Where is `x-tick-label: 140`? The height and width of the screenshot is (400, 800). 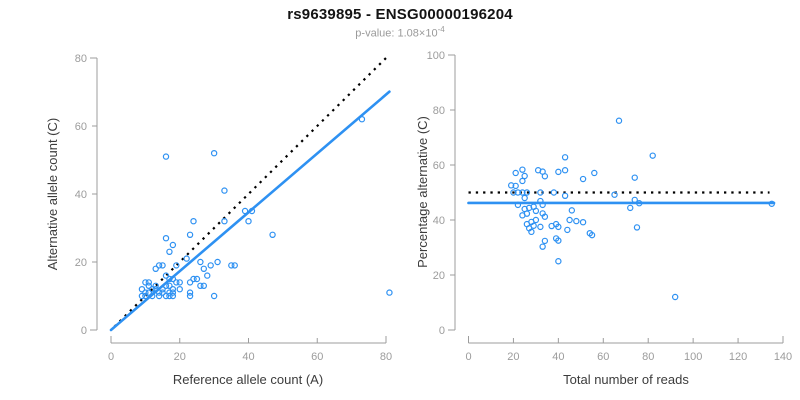
x-tick-label: 140 is located at coordinates (783, 357).